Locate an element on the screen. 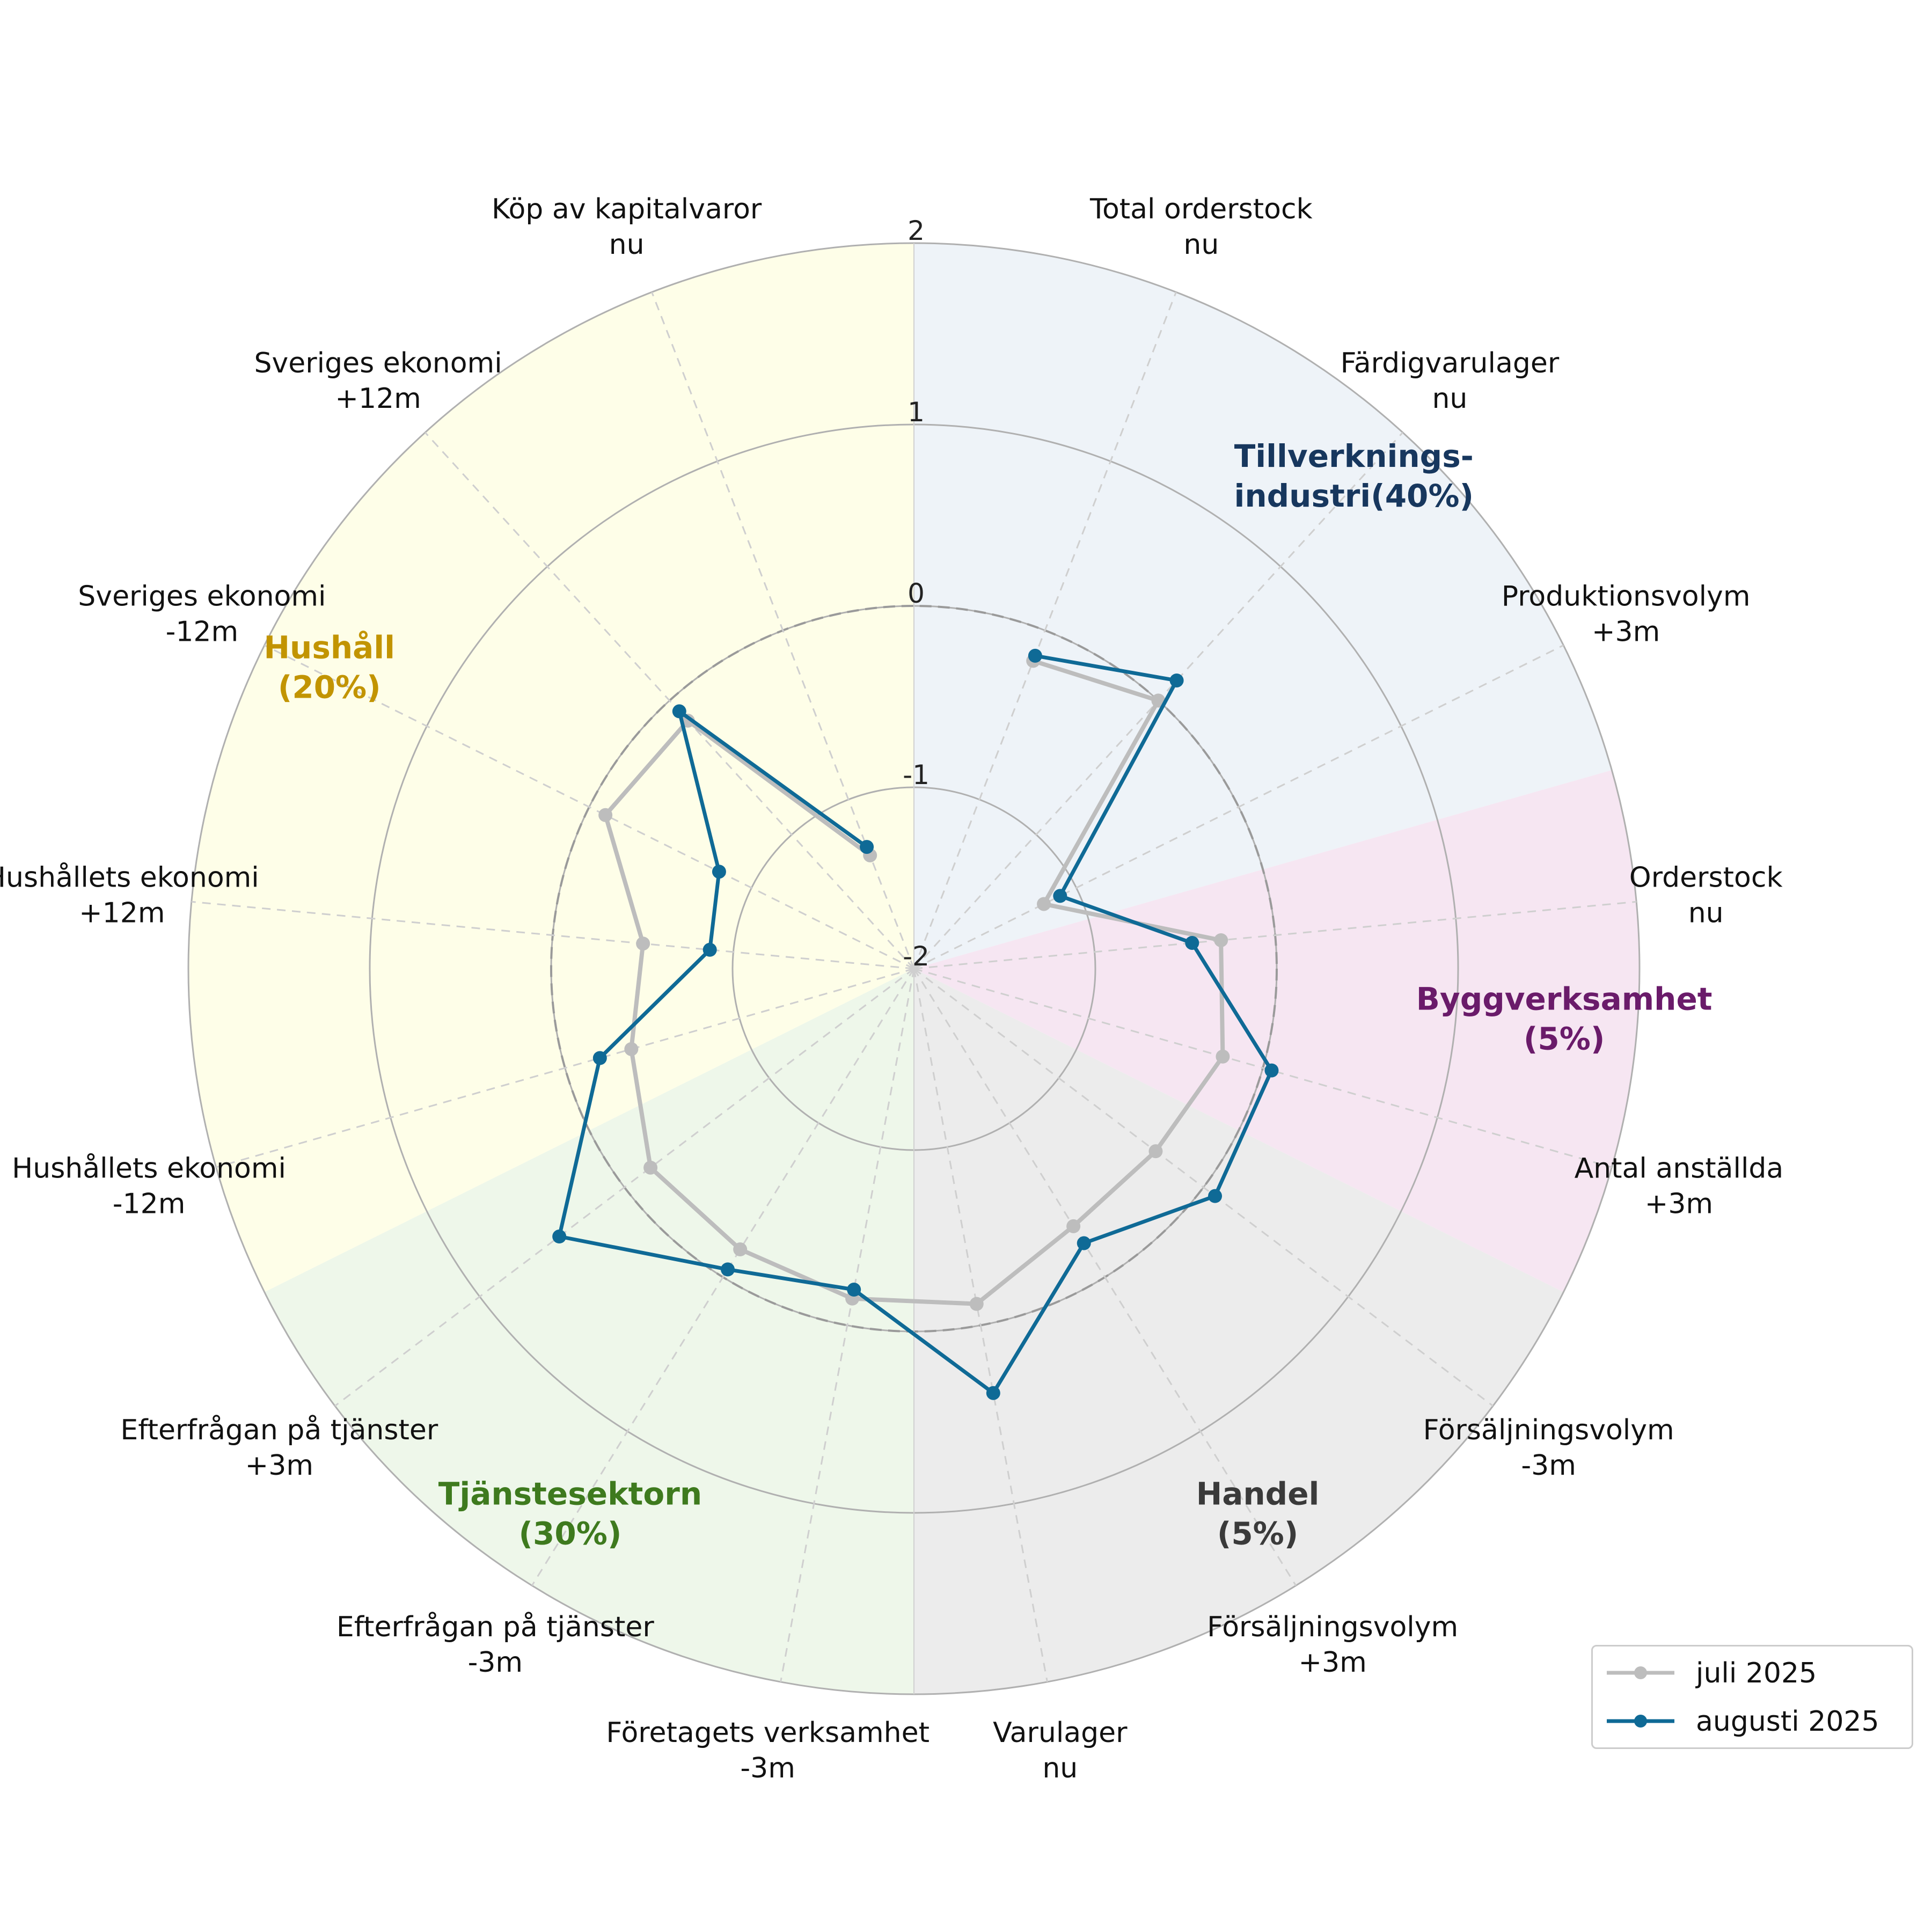  axis-label-12-line-1: +12m is located at coordinates (122, 913).